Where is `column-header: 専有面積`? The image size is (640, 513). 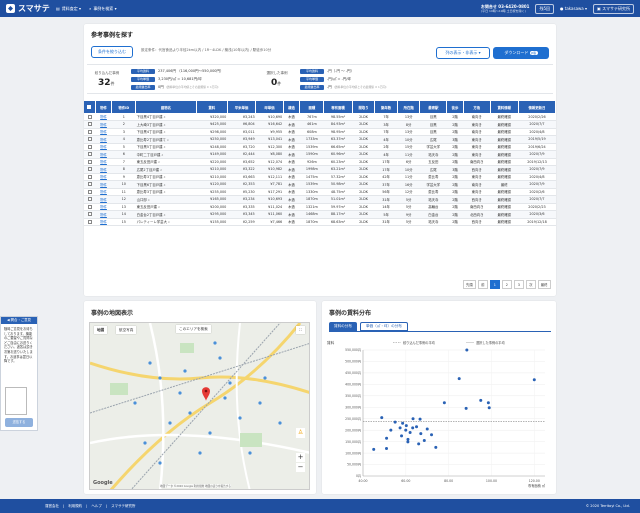
column-header: 専有面積 is located at coordinates (338, 107).